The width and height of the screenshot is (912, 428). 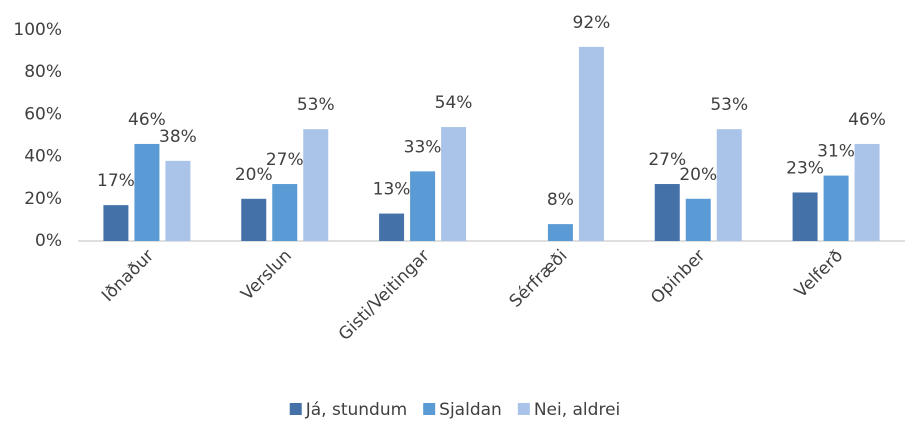 What do you see at coordinates (819, 274) in the screenshot?
I see `x-tick-label: Velferð` at bounding box center [819, 274].